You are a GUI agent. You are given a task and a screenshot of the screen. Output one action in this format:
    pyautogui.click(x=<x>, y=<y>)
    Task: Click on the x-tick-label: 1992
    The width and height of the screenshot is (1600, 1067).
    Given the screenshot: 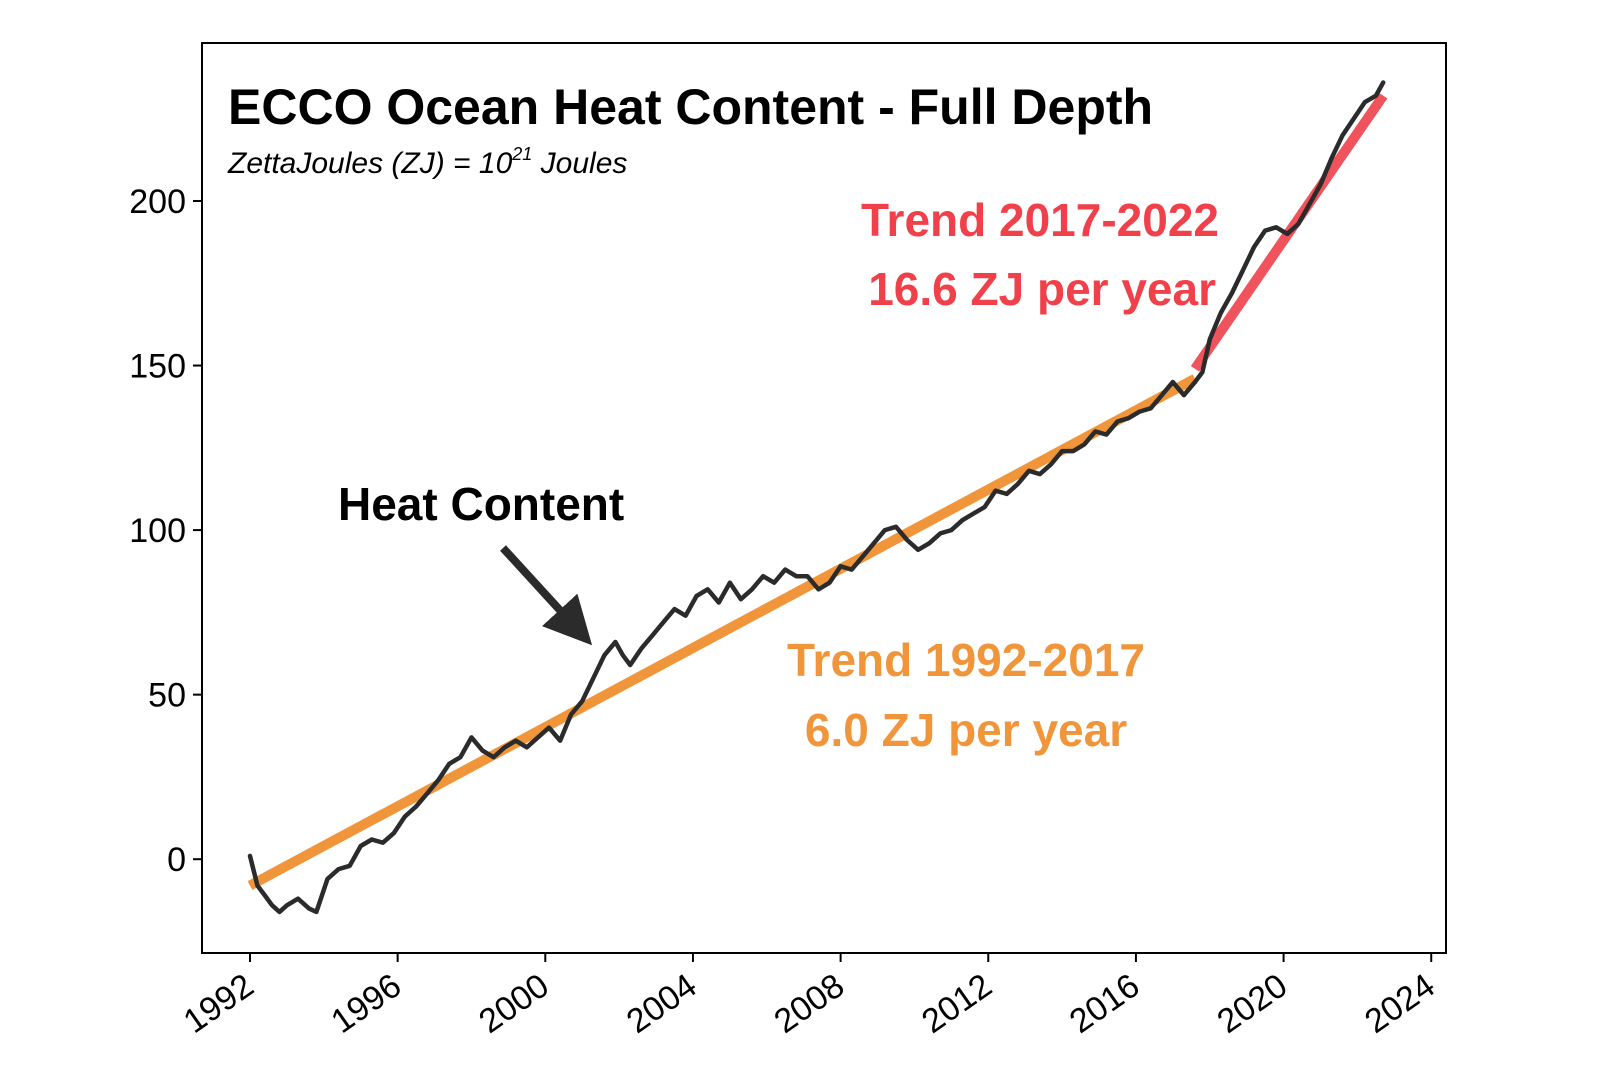 What is the action you would take?
    pyautogui.click(x=219, y=1003)
    